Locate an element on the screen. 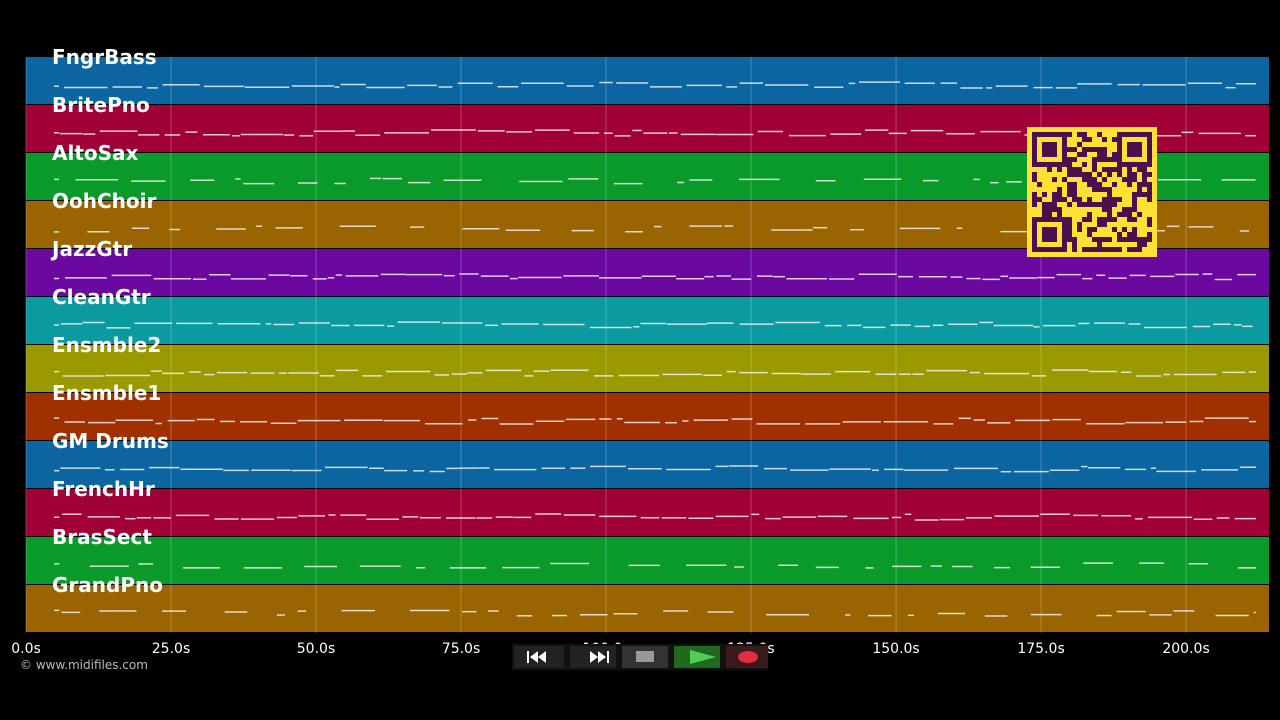  tick-label: 200.0s is located at coordinates (1185, 649).